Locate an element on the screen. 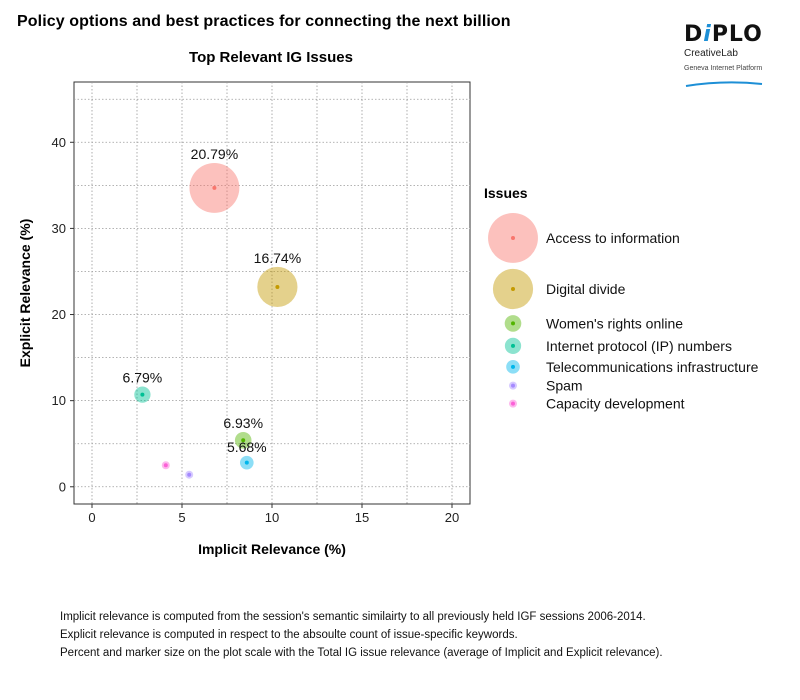 This screenshot has height=700, width=800. logo-line2: Geneva Internet Platform is located at coordinates (723, 68).